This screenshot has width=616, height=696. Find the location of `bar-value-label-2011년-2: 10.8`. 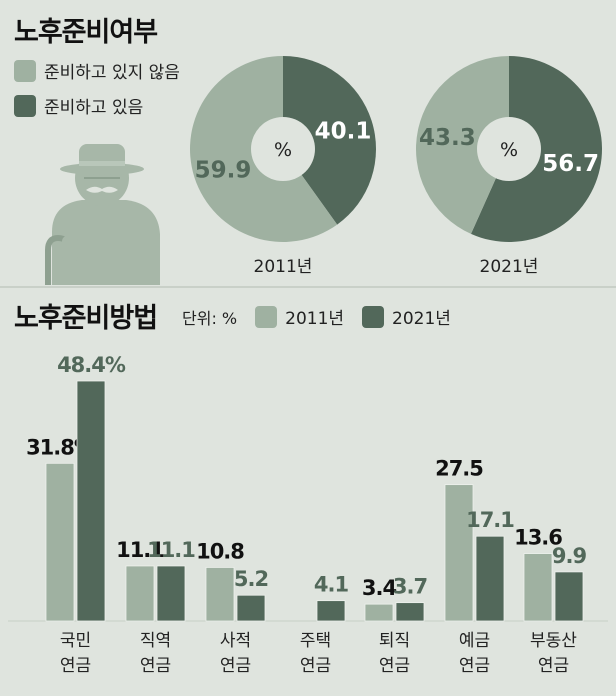

bar-value-label-2011년-2: 10.8 is located at coordinates (220, 551).